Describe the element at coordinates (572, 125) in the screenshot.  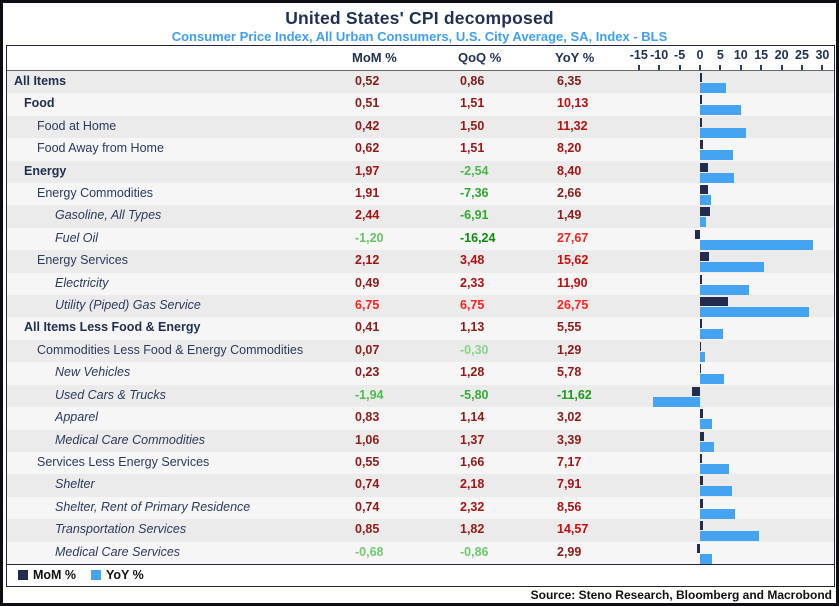
I see `yoy-value: 11,32` at that location.